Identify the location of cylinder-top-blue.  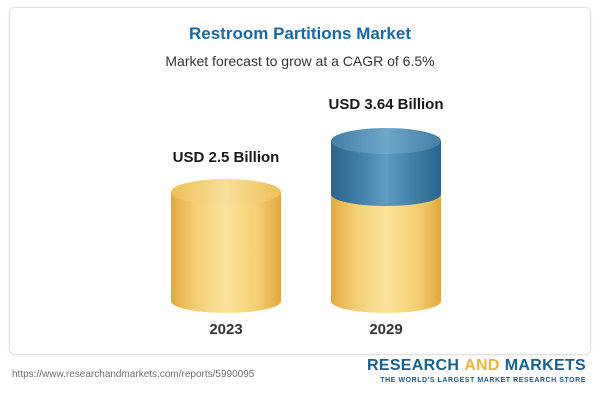
(386, 141).